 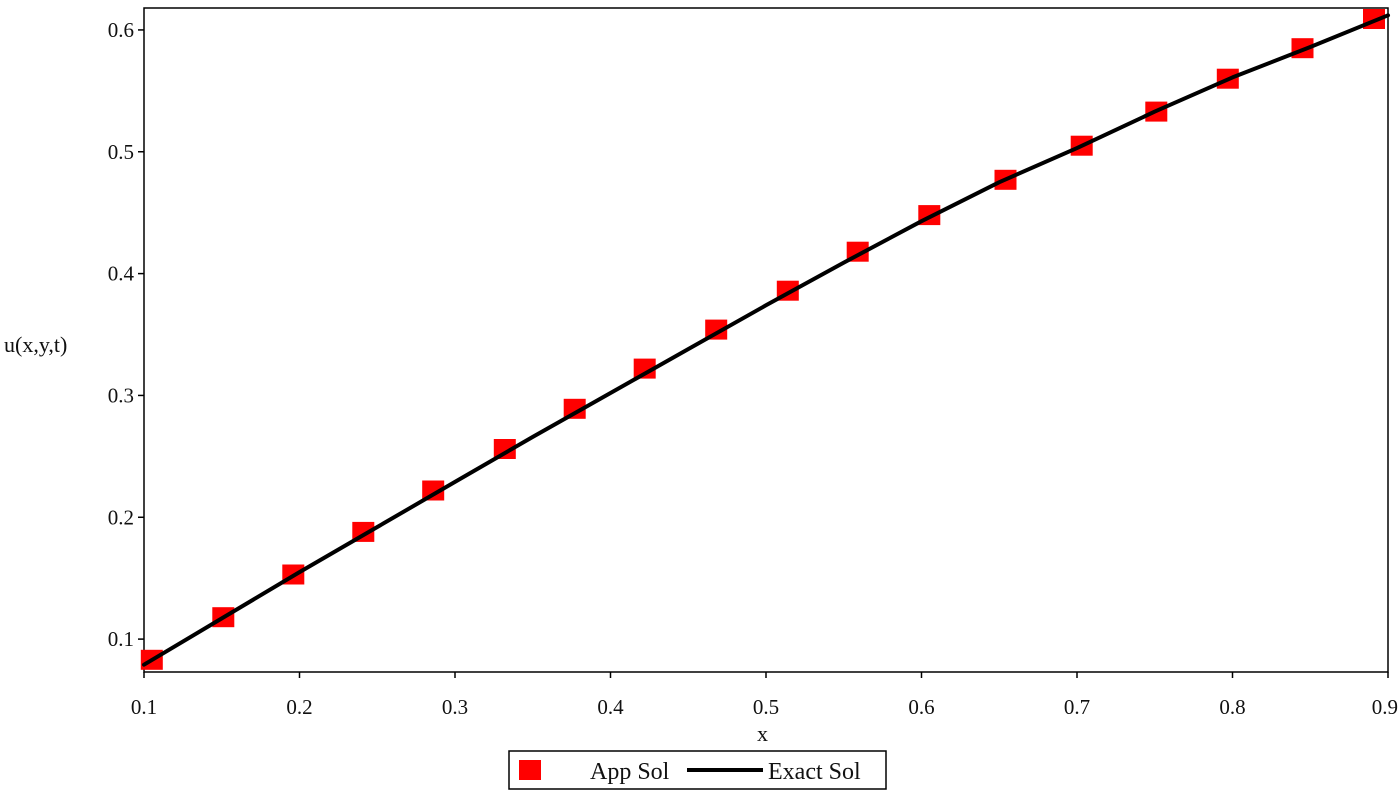 What do you see at coordinates (697, 770) in the screenshot?
I see `legend: App Sol Exact Sol` at bounding box center [697, 770].